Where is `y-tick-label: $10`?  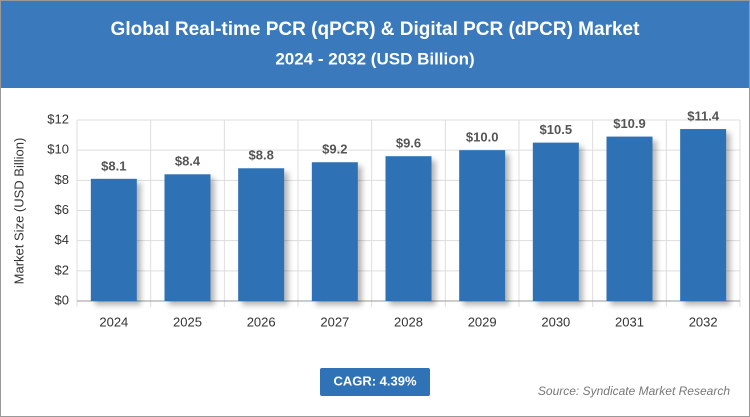 y-tick-label: $10 is located at coordinates (58, 149).